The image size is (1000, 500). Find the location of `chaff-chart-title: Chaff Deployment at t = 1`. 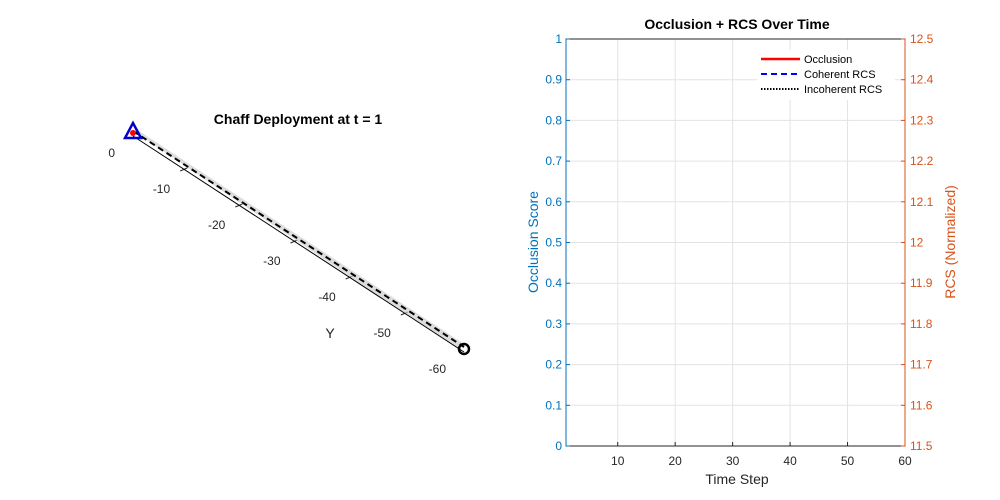

chaff-chart-title: Chaff Deployment at t = 1 is located at coordinates (298, 119).